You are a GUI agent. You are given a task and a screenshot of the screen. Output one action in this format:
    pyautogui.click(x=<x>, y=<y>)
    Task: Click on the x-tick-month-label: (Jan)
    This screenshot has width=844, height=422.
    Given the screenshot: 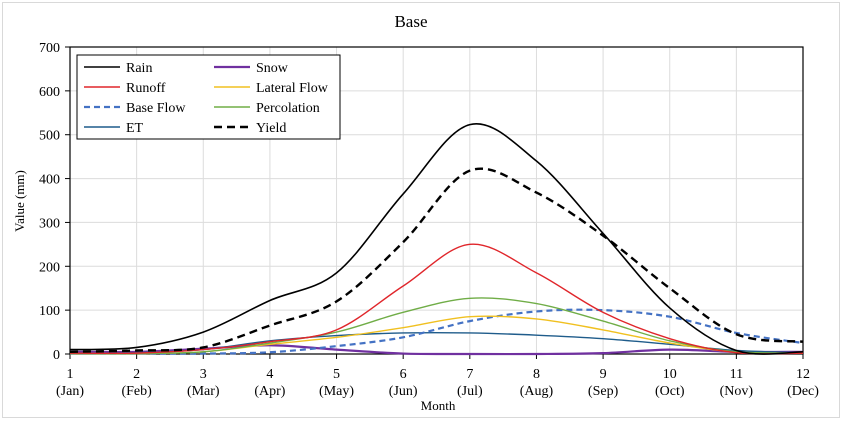 What is the action you would take?
    pyautogui.click(x=70, y=391)
    